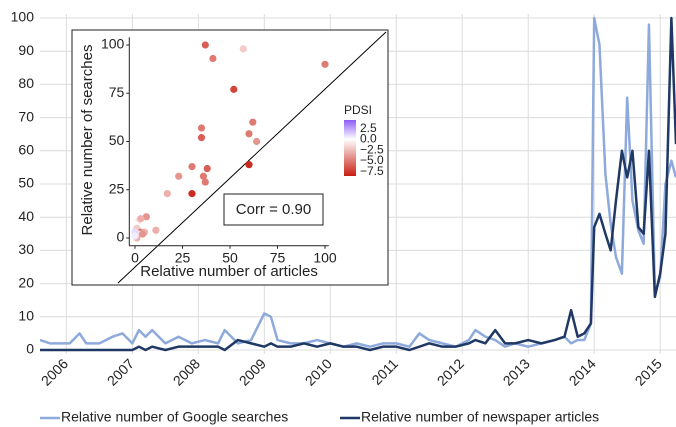 Image resolution: width=676 pixels, height=427 pixels. I want to click on colorbar-tick-label: 0.0, so click(368, 139).